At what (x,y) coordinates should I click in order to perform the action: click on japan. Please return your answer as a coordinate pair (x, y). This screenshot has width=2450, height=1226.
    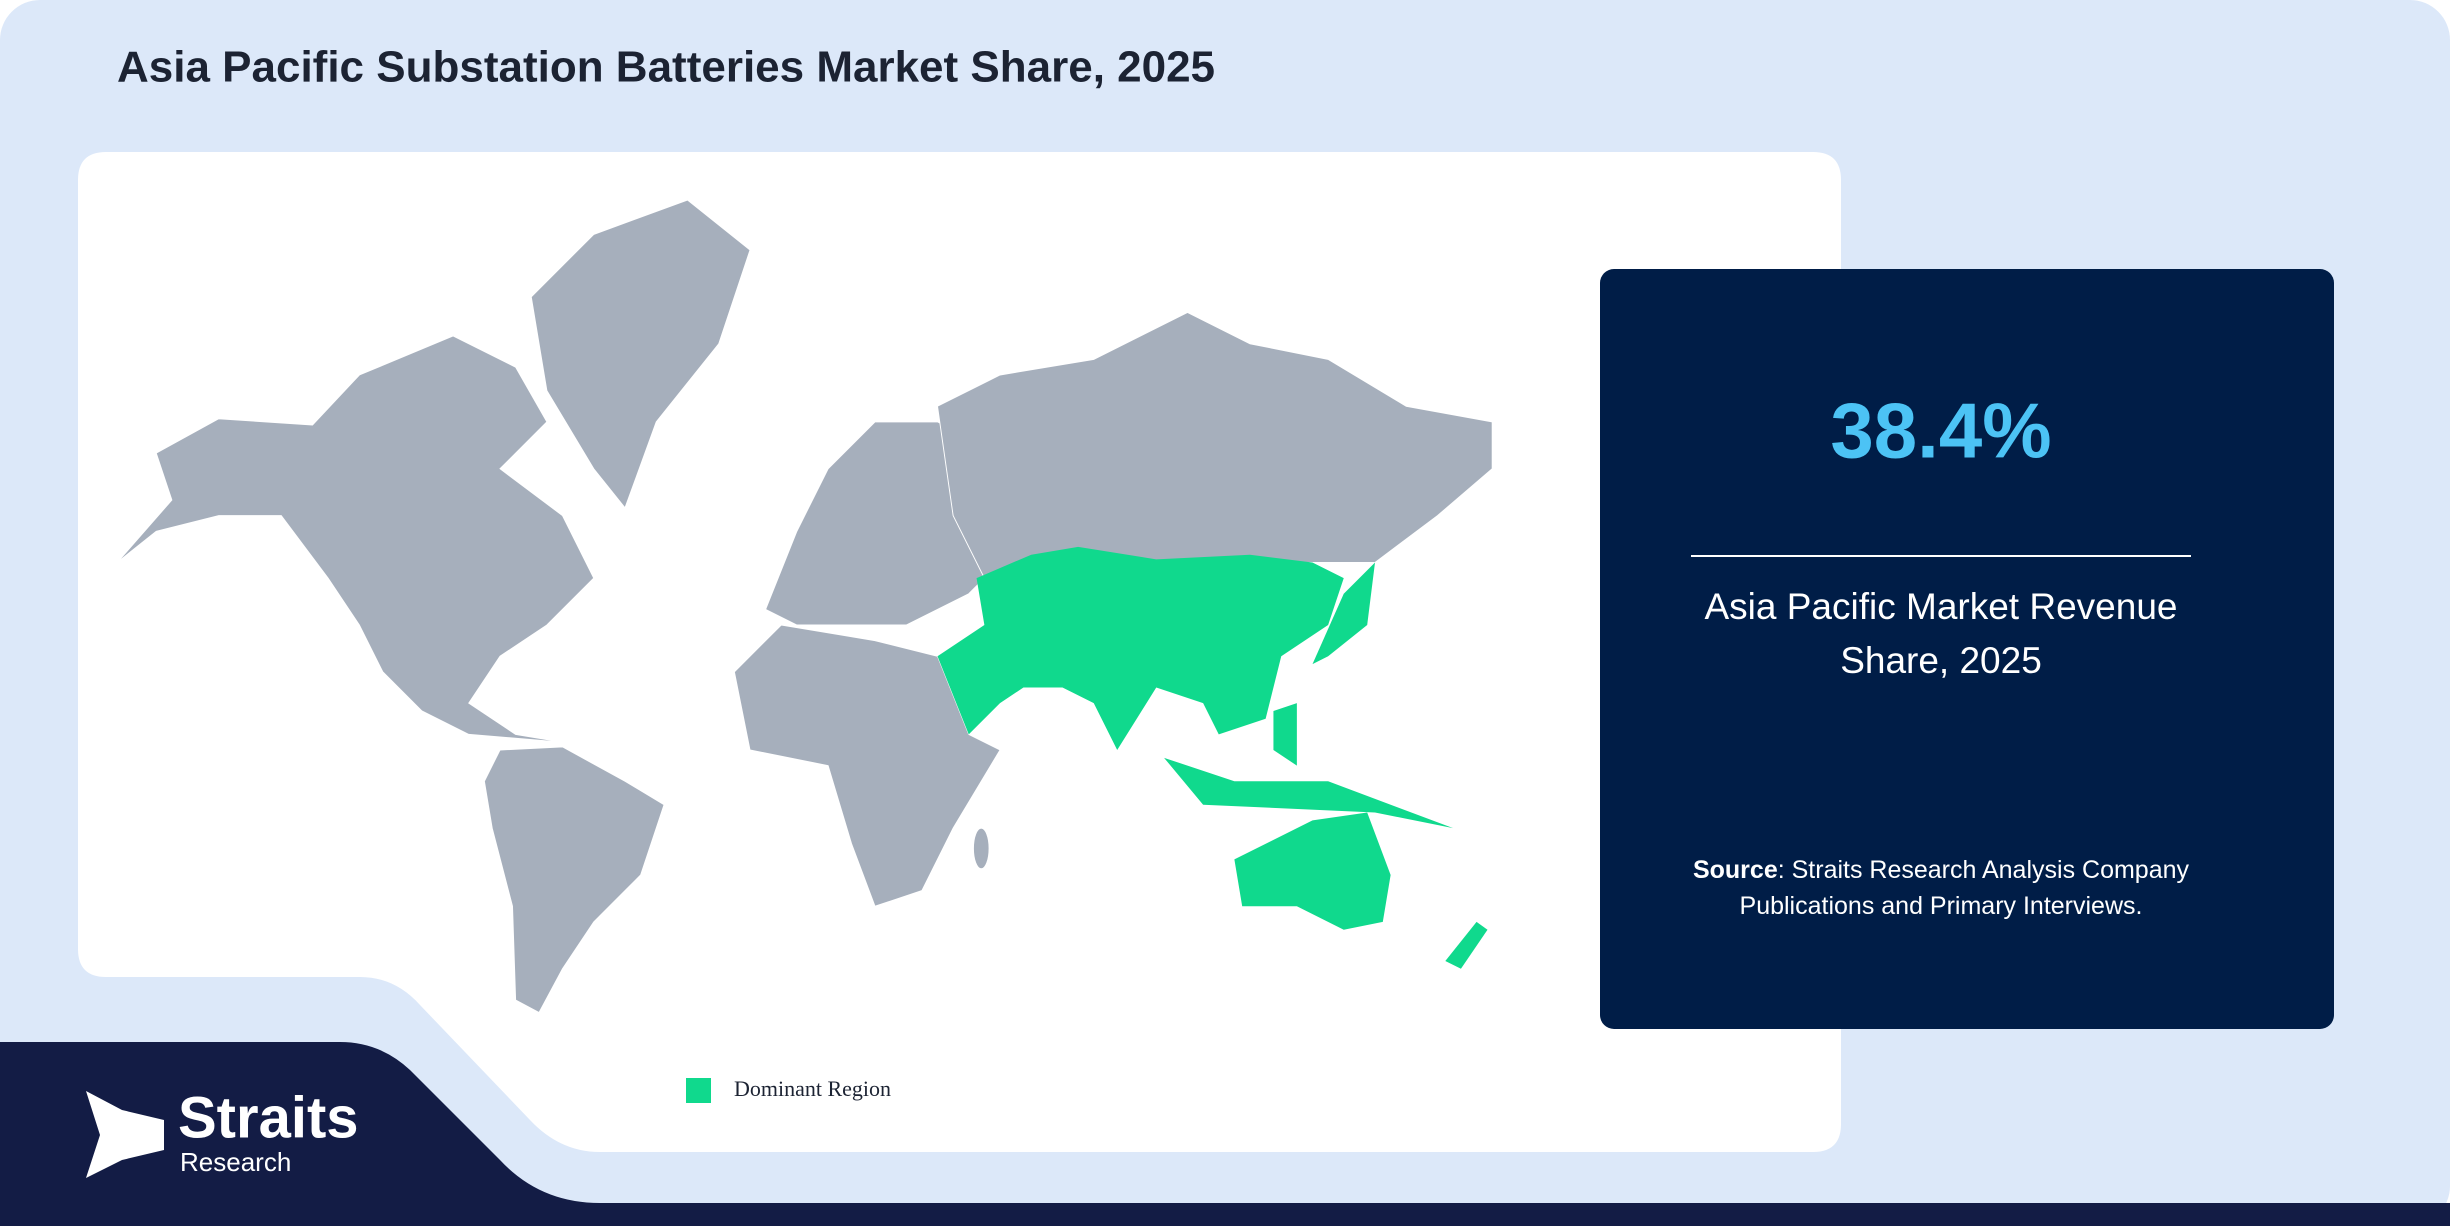
    Looking at the image, I should click on (1343, 613).